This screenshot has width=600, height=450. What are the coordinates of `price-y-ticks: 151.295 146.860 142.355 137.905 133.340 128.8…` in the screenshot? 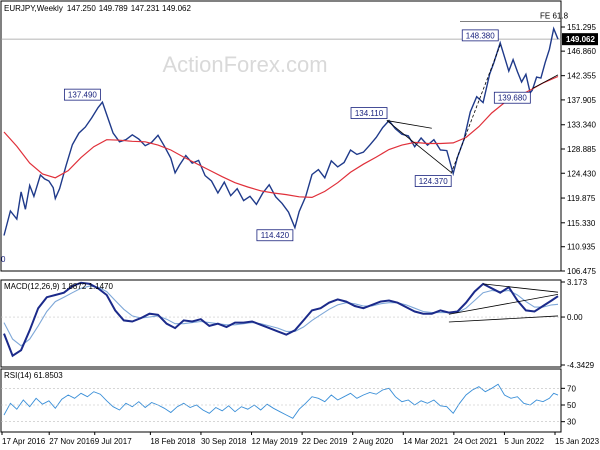 It's located at (579, 149).